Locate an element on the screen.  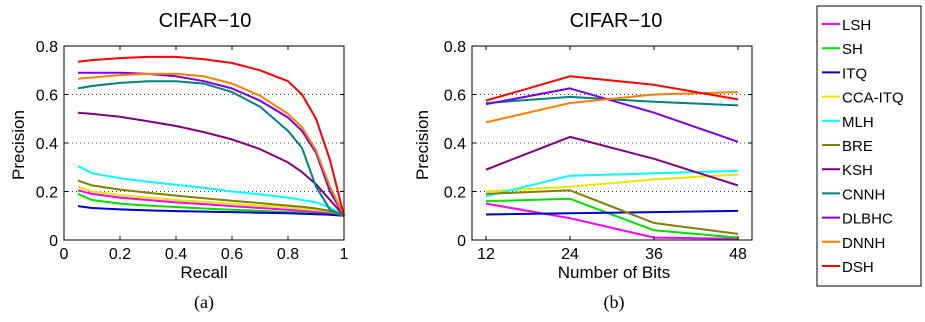
x-tick-label: 48 is located at coordinates (738, 254).